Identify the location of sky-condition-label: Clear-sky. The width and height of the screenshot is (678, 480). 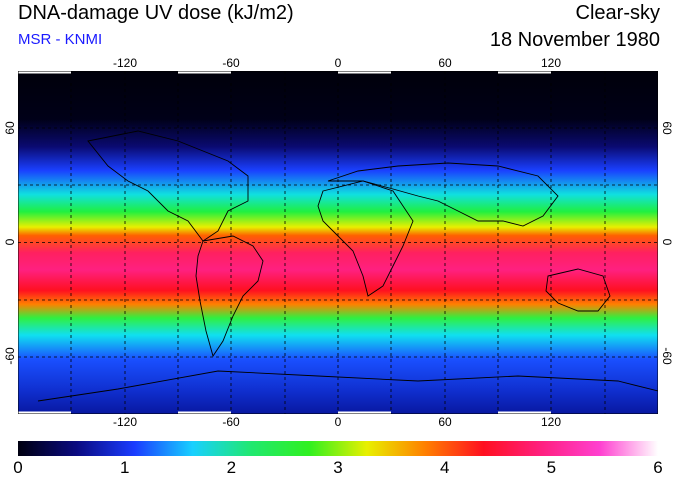
(617, 13).